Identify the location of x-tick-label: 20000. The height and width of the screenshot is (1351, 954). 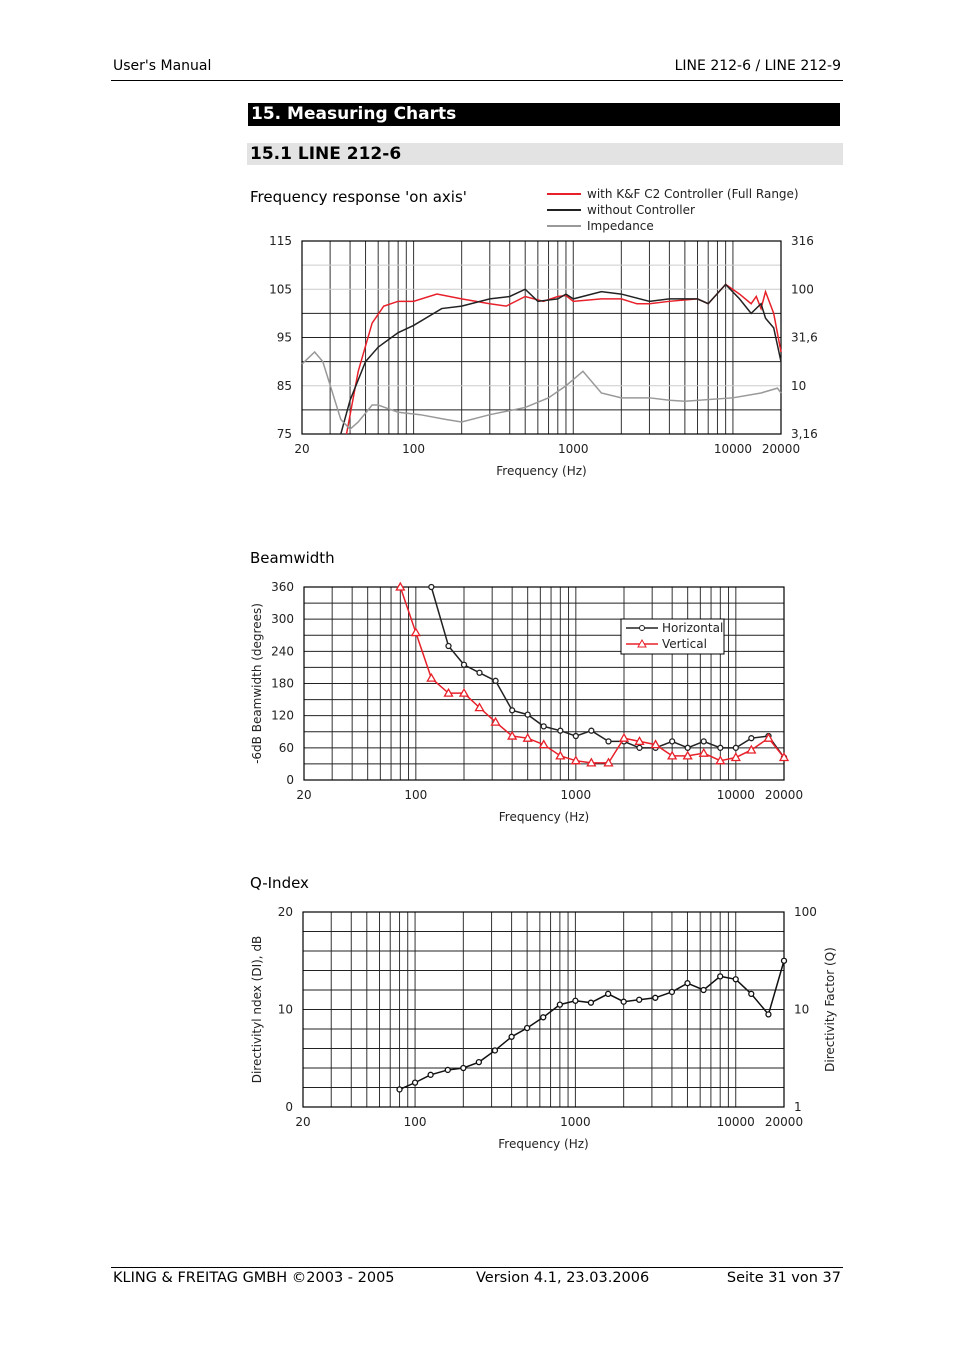
(784, 795).